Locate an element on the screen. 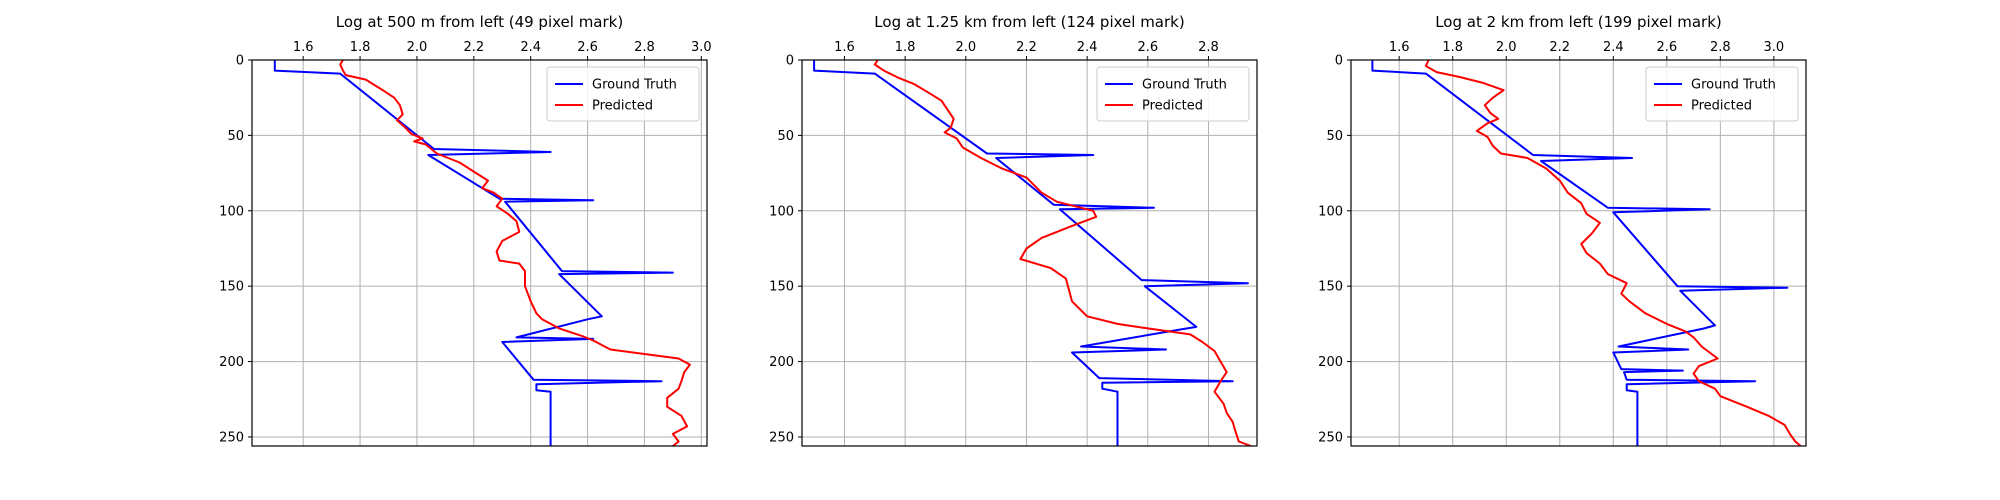 Image resolution: width=2000 pixels, height=500 pixels. chart-title: Log at 500 m from left (49 pixel mark) is located at coordinates (479, 22).